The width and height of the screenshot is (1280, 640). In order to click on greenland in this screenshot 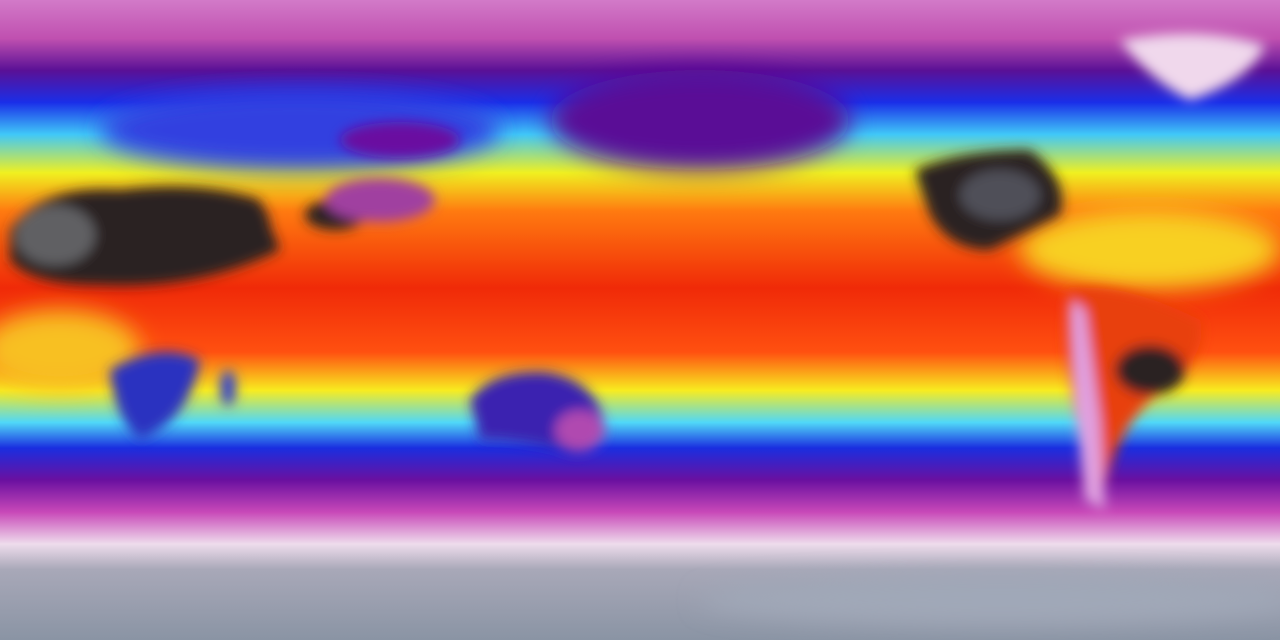, I will do `click(1192, 66)`.